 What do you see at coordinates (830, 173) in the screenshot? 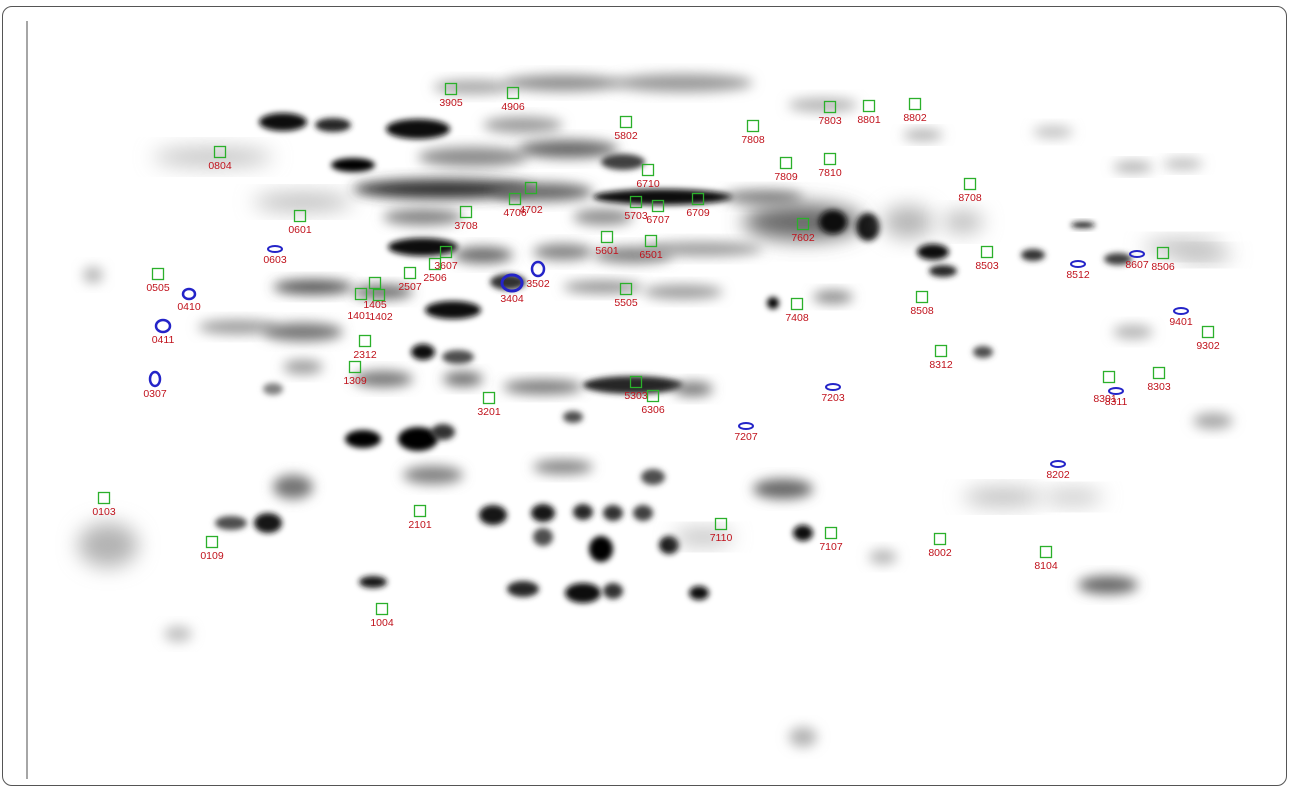
I see `spot-label: 7810` at bounding box center [830, 173].